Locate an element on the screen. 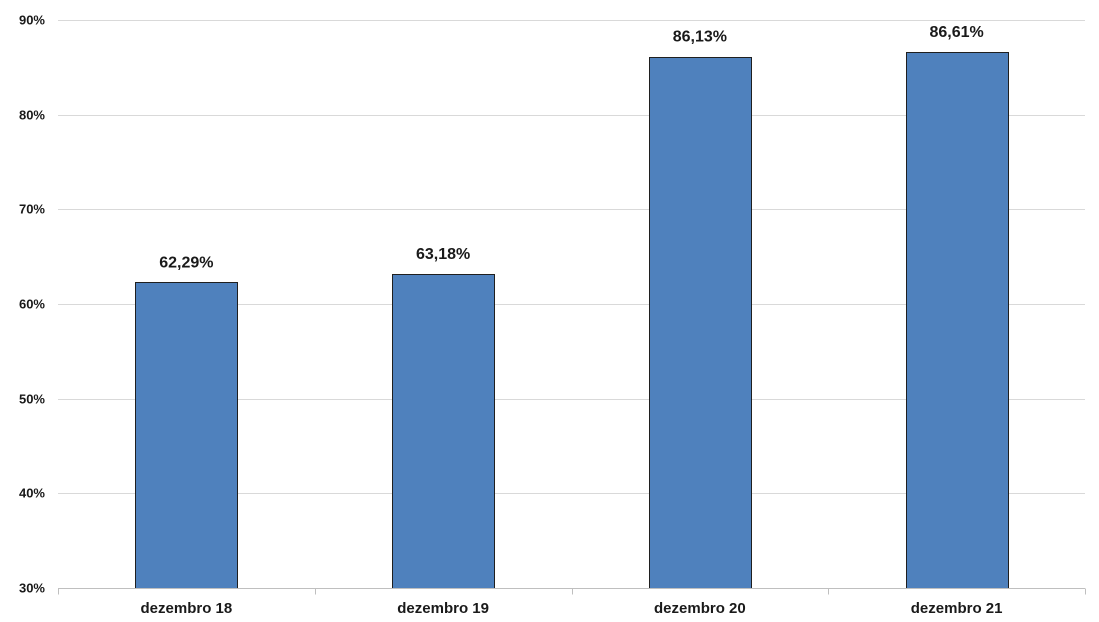  data-label: 86,61% is located at coordinates (956, 32).